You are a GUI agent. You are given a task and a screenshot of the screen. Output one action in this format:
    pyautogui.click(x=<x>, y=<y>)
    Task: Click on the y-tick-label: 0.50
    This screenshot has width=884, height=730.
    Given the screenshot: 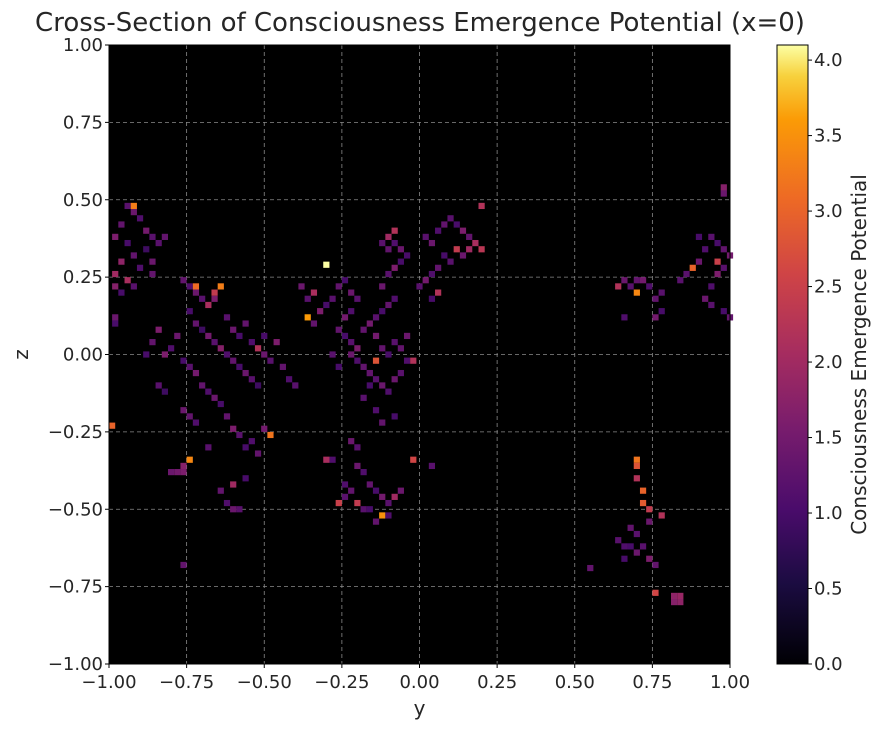 What is the action you would take?
    pyautogui.click(x=83, y=200)
    